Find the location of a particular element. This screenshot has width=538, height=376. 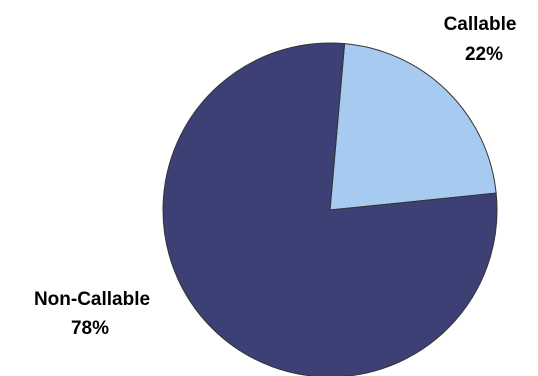

non-callable-percent: 78% is located at coordinates (90, 328).